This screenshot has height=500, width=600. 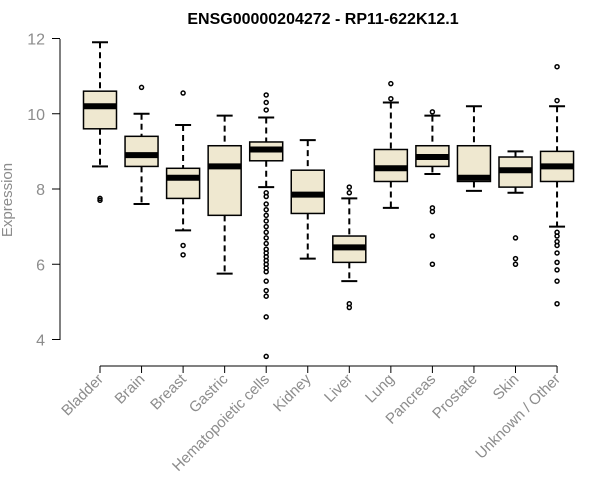 What do you see at coordinates (40, 341) in the screenshot?
I see `y-tick-label: 4` at bounding box center [40, 341].